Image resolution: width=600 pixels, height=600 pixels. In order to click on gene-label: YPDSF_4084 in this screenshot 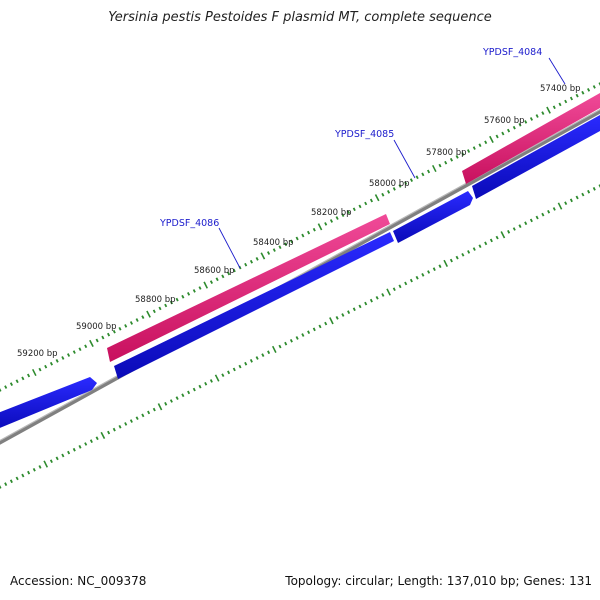, I will do `click(512, 52)`.